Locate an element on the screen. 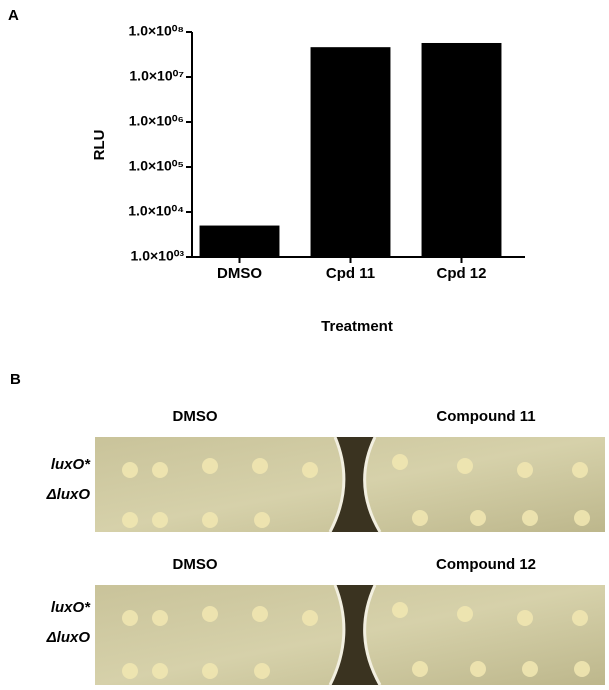 Image resolution: width=609 pixels, height=690 pixels. photo-title: Compound 11 is located at coordinates (485, 416).